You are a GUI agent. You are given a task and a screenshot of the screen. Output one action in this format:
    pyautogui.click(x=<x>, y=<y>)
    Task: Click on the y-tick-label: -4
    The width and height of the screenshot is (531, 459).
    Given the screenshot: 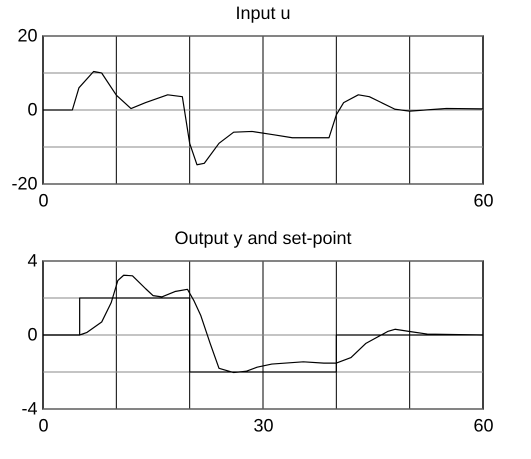 What is the action you would take?
    pyautogui.click(x=29, y=408)
    